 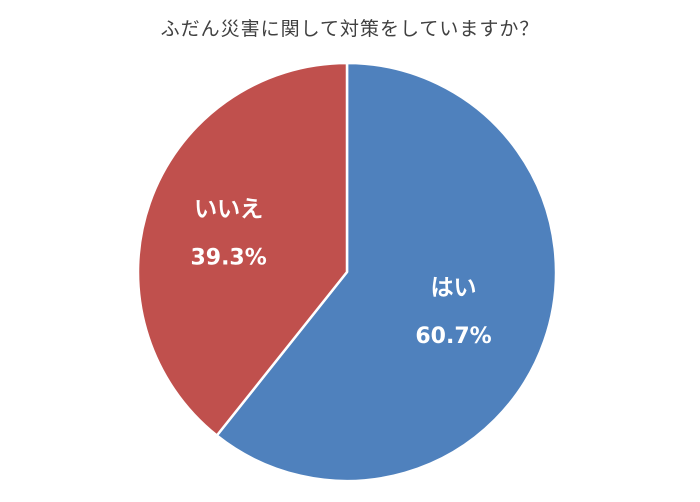 What do you see at coordinates (350, 29) in the screenshot?
I see `chart-title: ふだん災害に関して対策をしていますか？` at bounding box center [350, 29].